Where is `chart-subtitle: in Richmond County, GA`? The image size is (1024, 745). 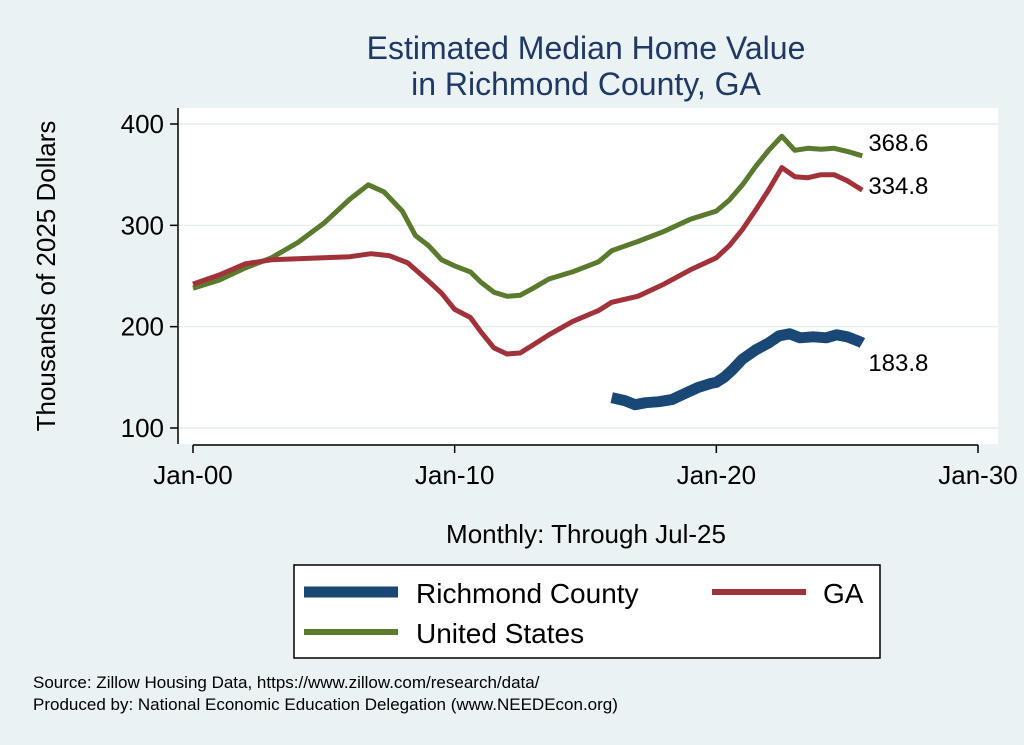 chart-subtitle: in Richmond County, GA is located at coordinates (586, 84).